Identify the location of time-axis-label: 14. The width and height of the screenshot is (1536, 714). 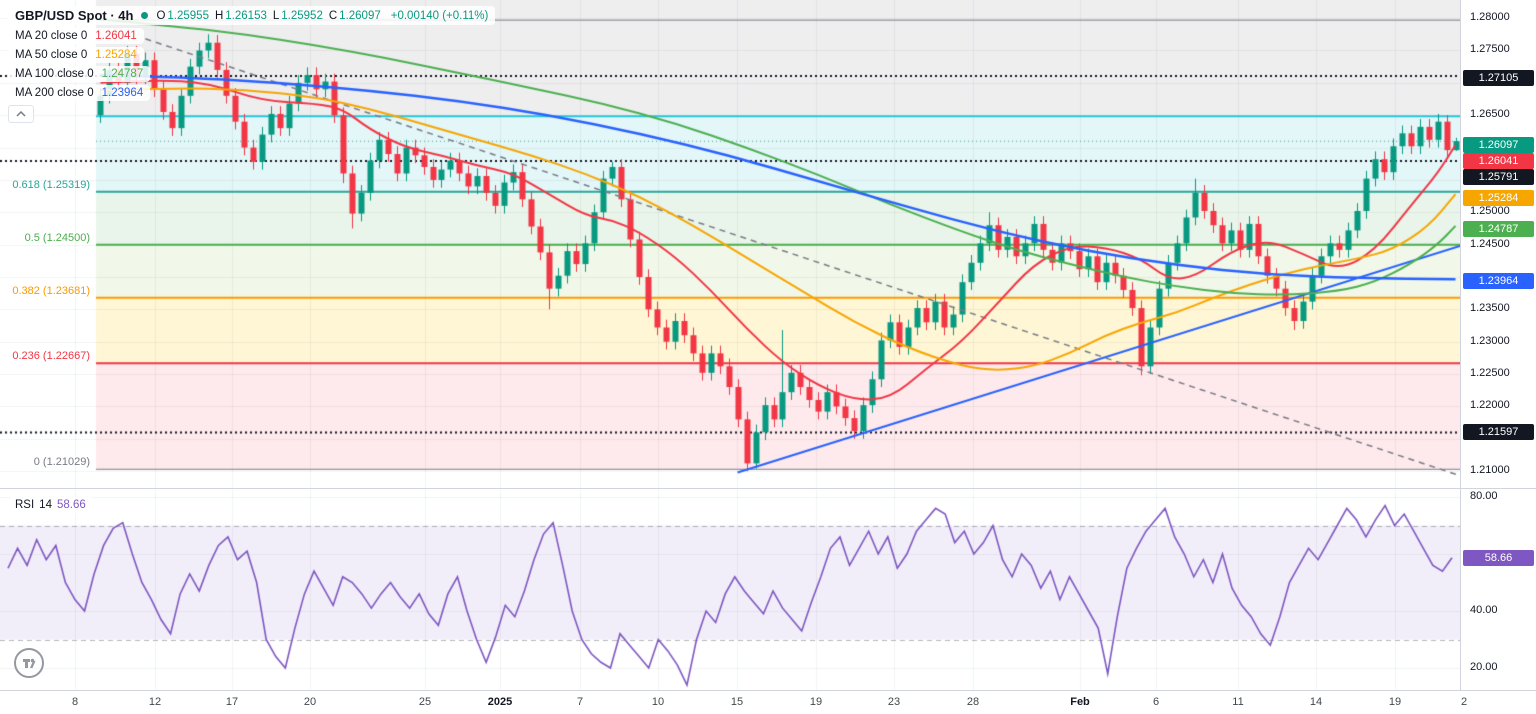
(1316, 702).